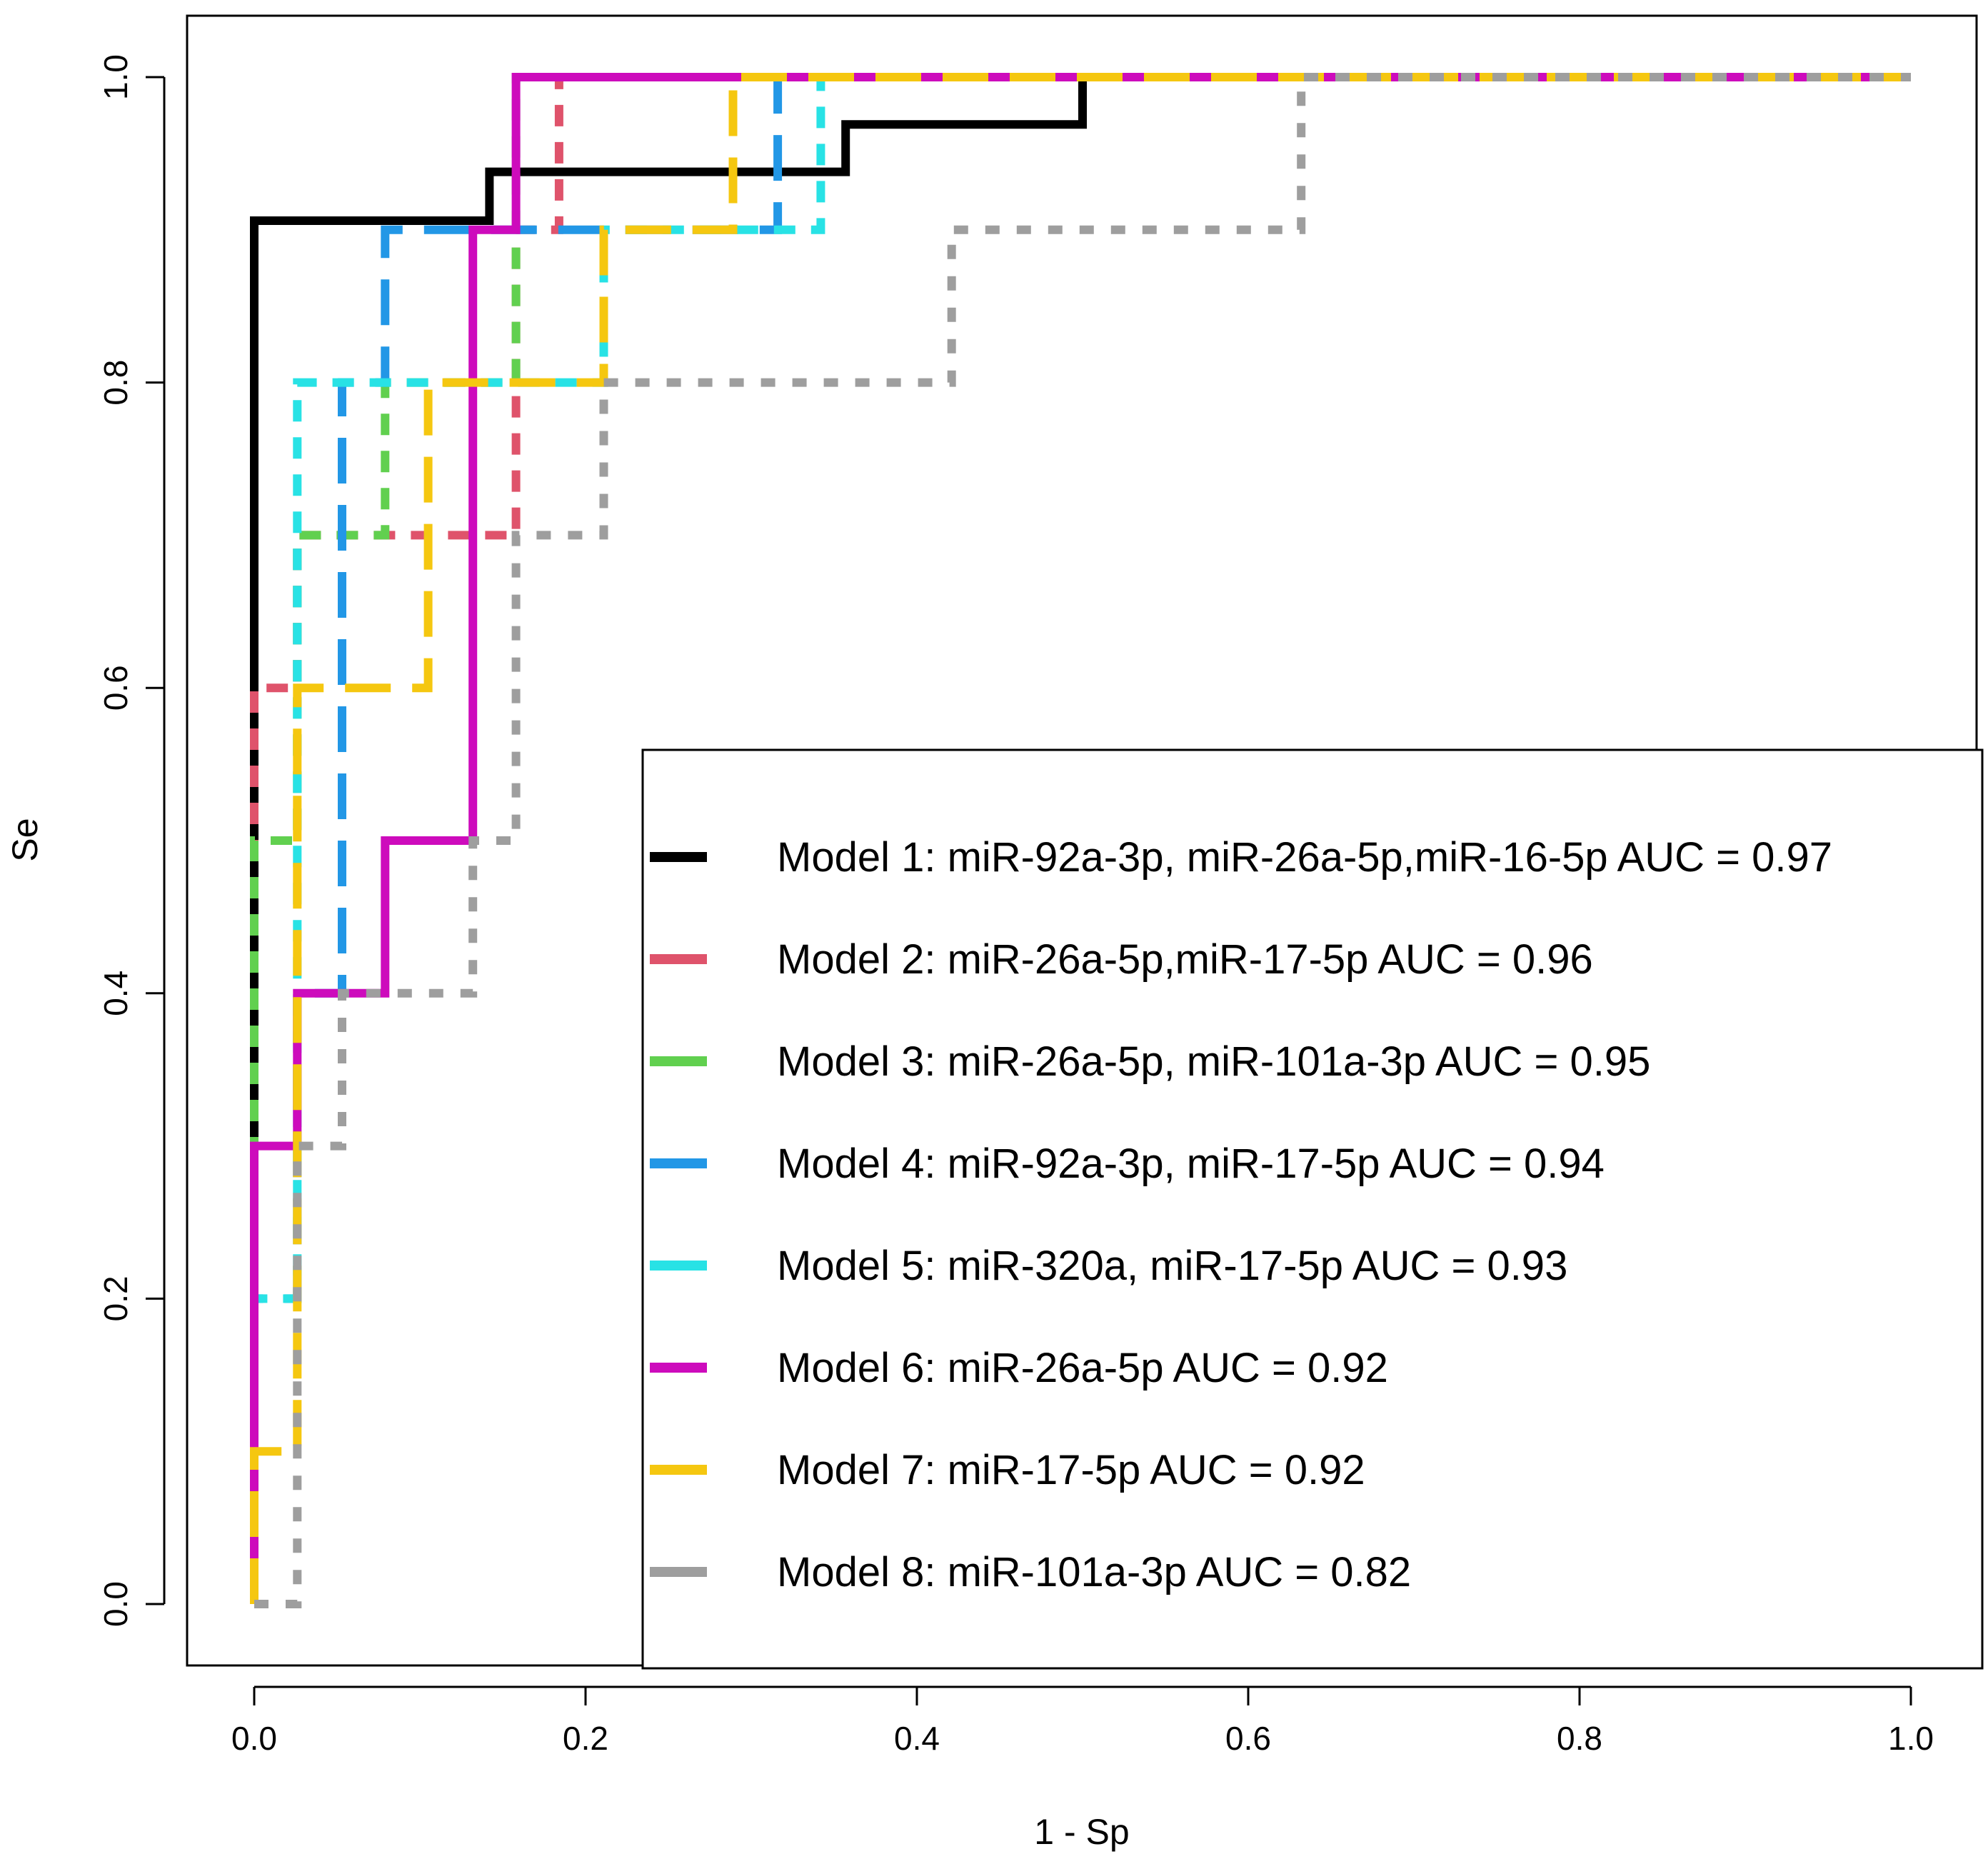  Describe the element at coordinates (116, 77) in the screenshot. I see `y-tick-label: 1.0` at that location.